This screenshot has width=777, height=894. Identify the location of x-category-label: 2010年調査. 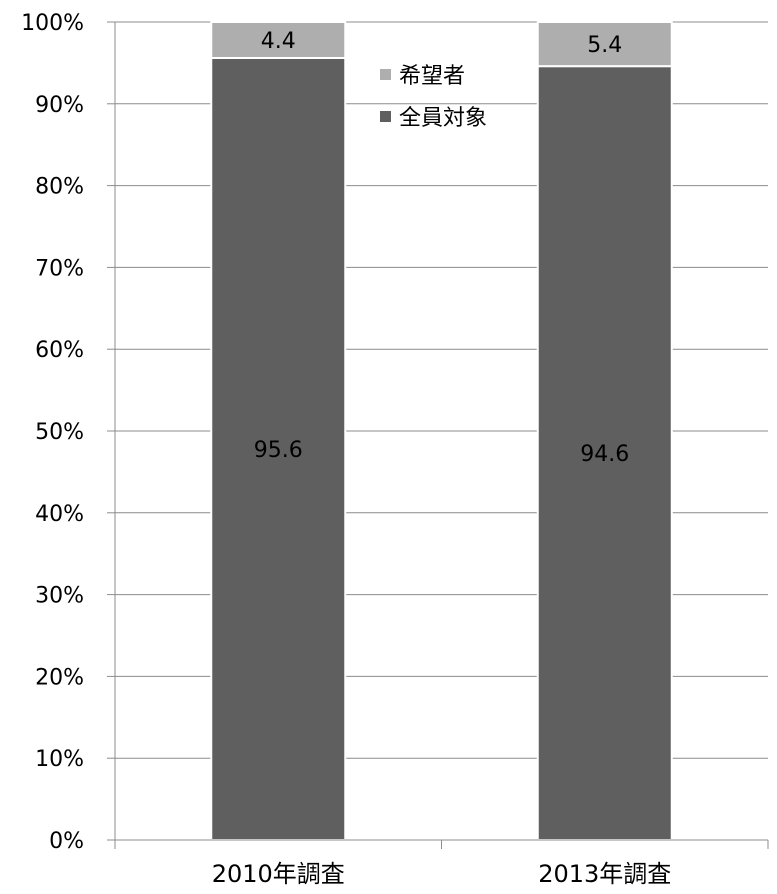
(278, 874).